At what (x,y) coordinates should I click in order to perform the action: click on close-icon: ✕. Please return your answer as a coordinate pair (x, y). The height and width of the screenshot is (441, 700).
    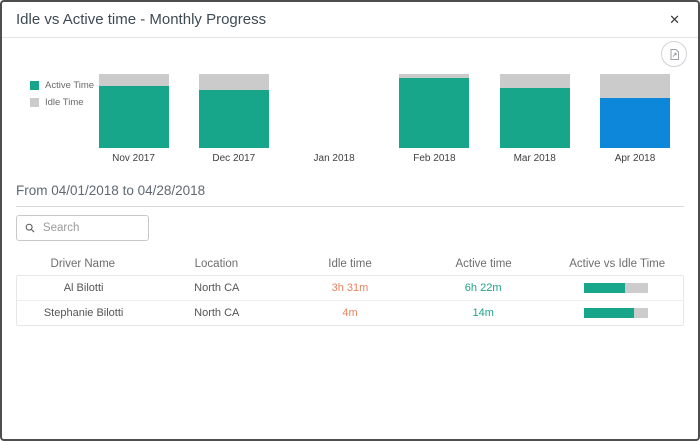
    Looking at the image, I should click on (674, 19).